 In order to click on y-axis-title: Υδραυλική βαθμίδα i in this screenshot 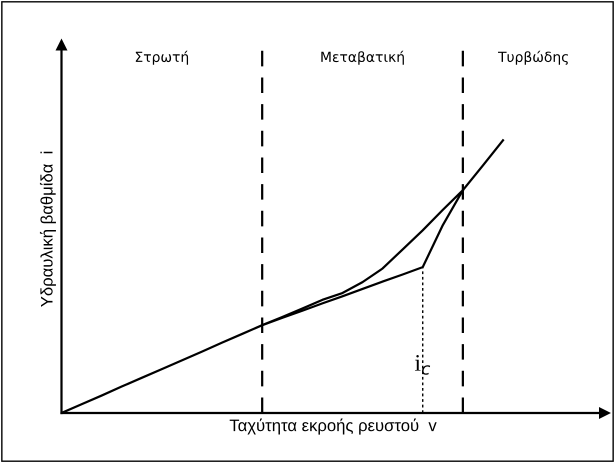, I will do `click(48, 229)`.